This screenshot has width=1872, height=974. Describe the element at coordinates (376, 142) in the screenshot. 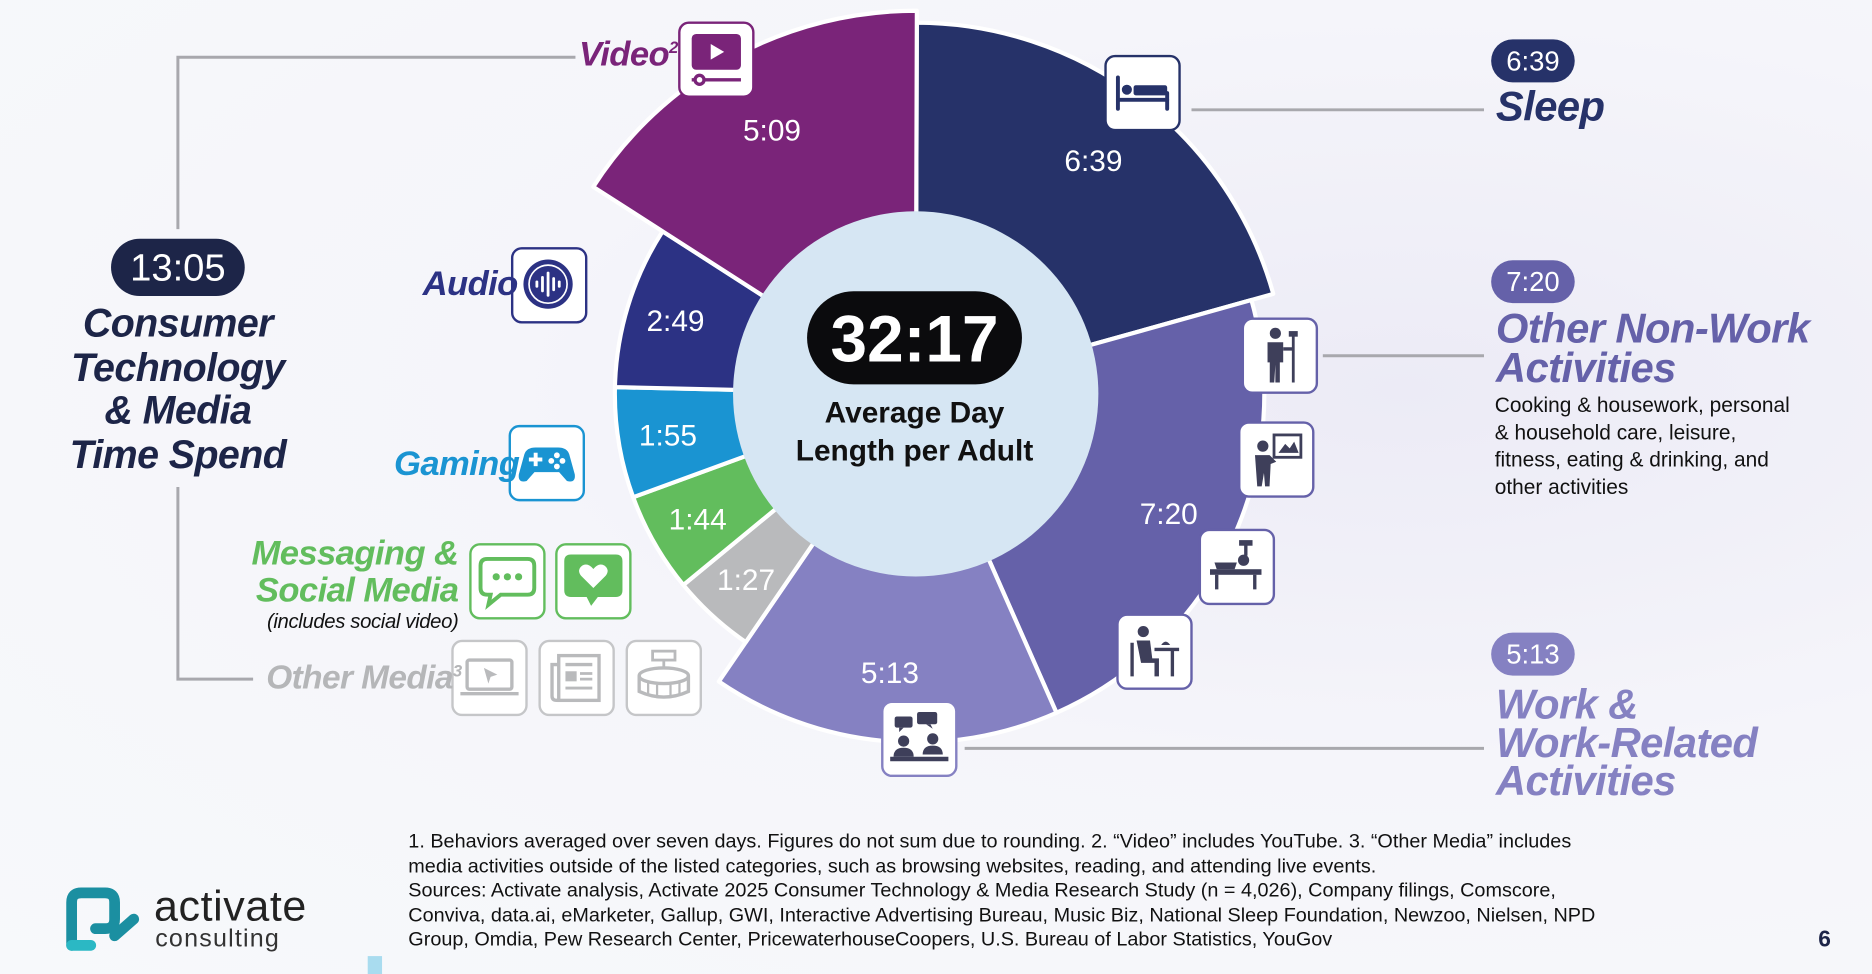

I see `connector-video` at that location.